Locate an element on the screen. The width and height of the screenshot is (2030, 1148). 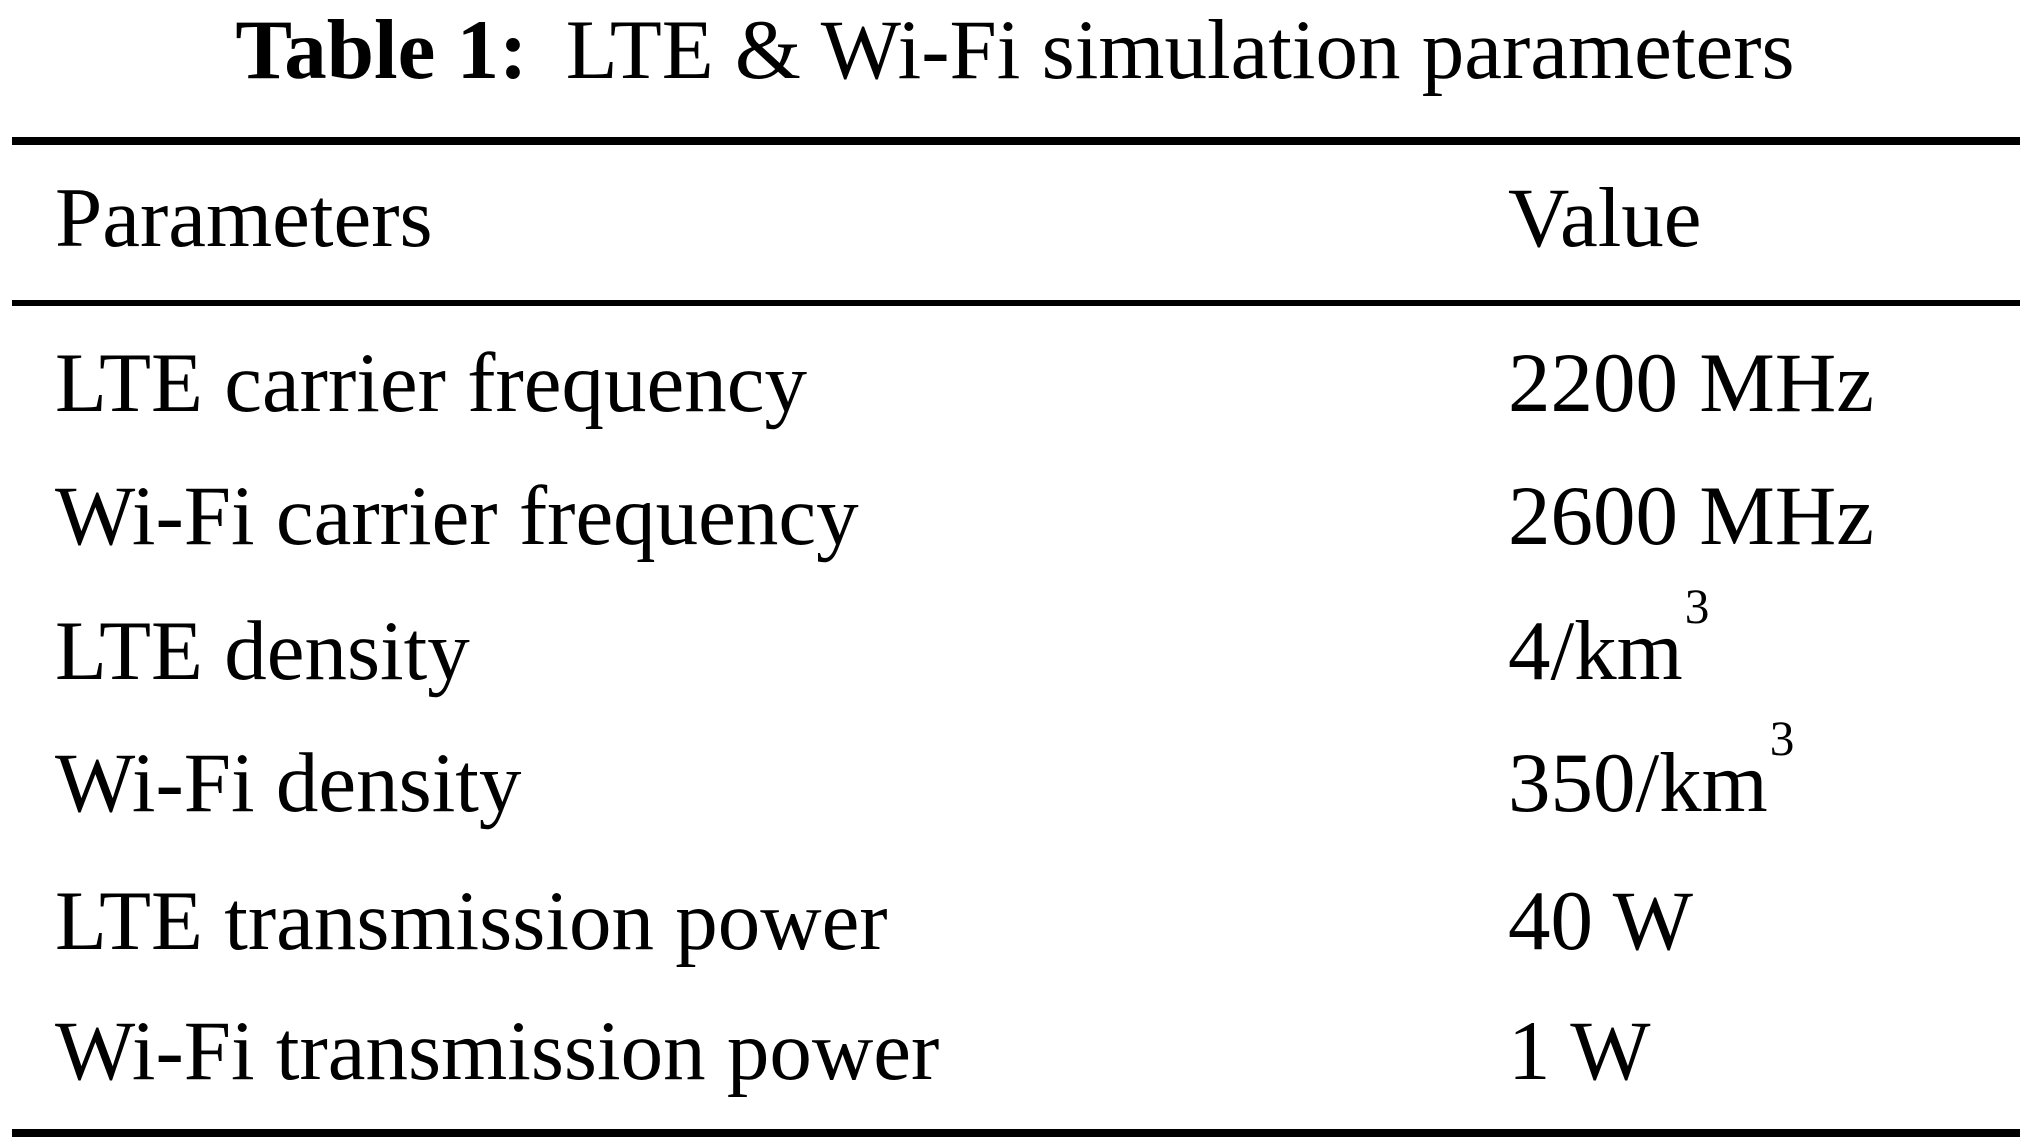
value-text: 4/km is located at coordinates (1595, 651).